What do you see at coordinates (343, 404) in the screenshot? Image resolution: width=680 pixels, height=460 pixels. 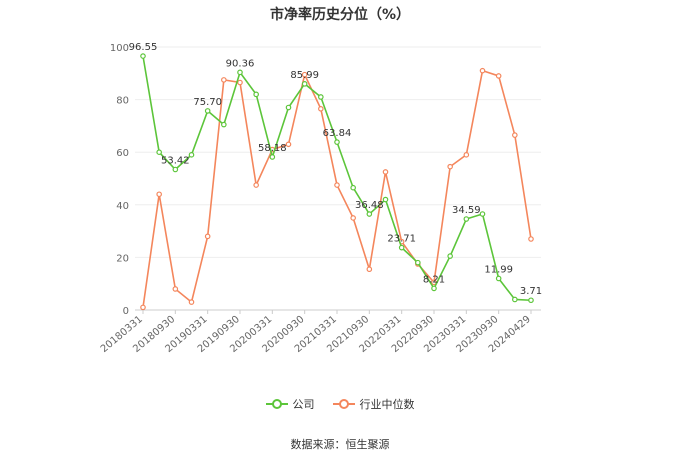 I see `legend-industry-icon` at bounding box center [343, 404].